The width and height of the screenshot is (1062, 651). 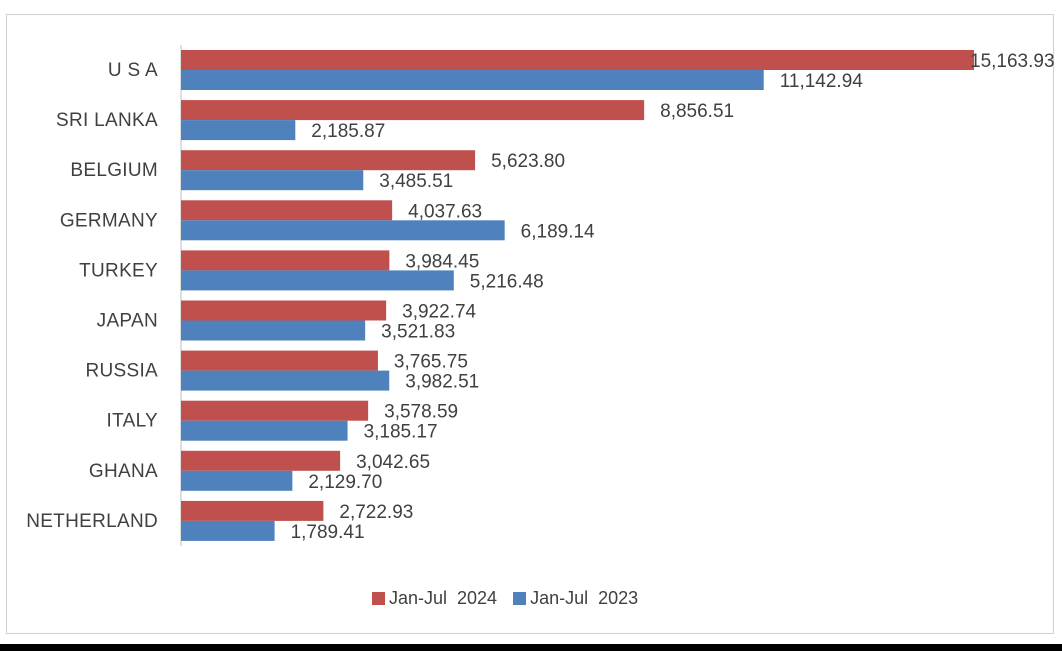 I want to click on category-label: U S A, so click(x=133, y=70).